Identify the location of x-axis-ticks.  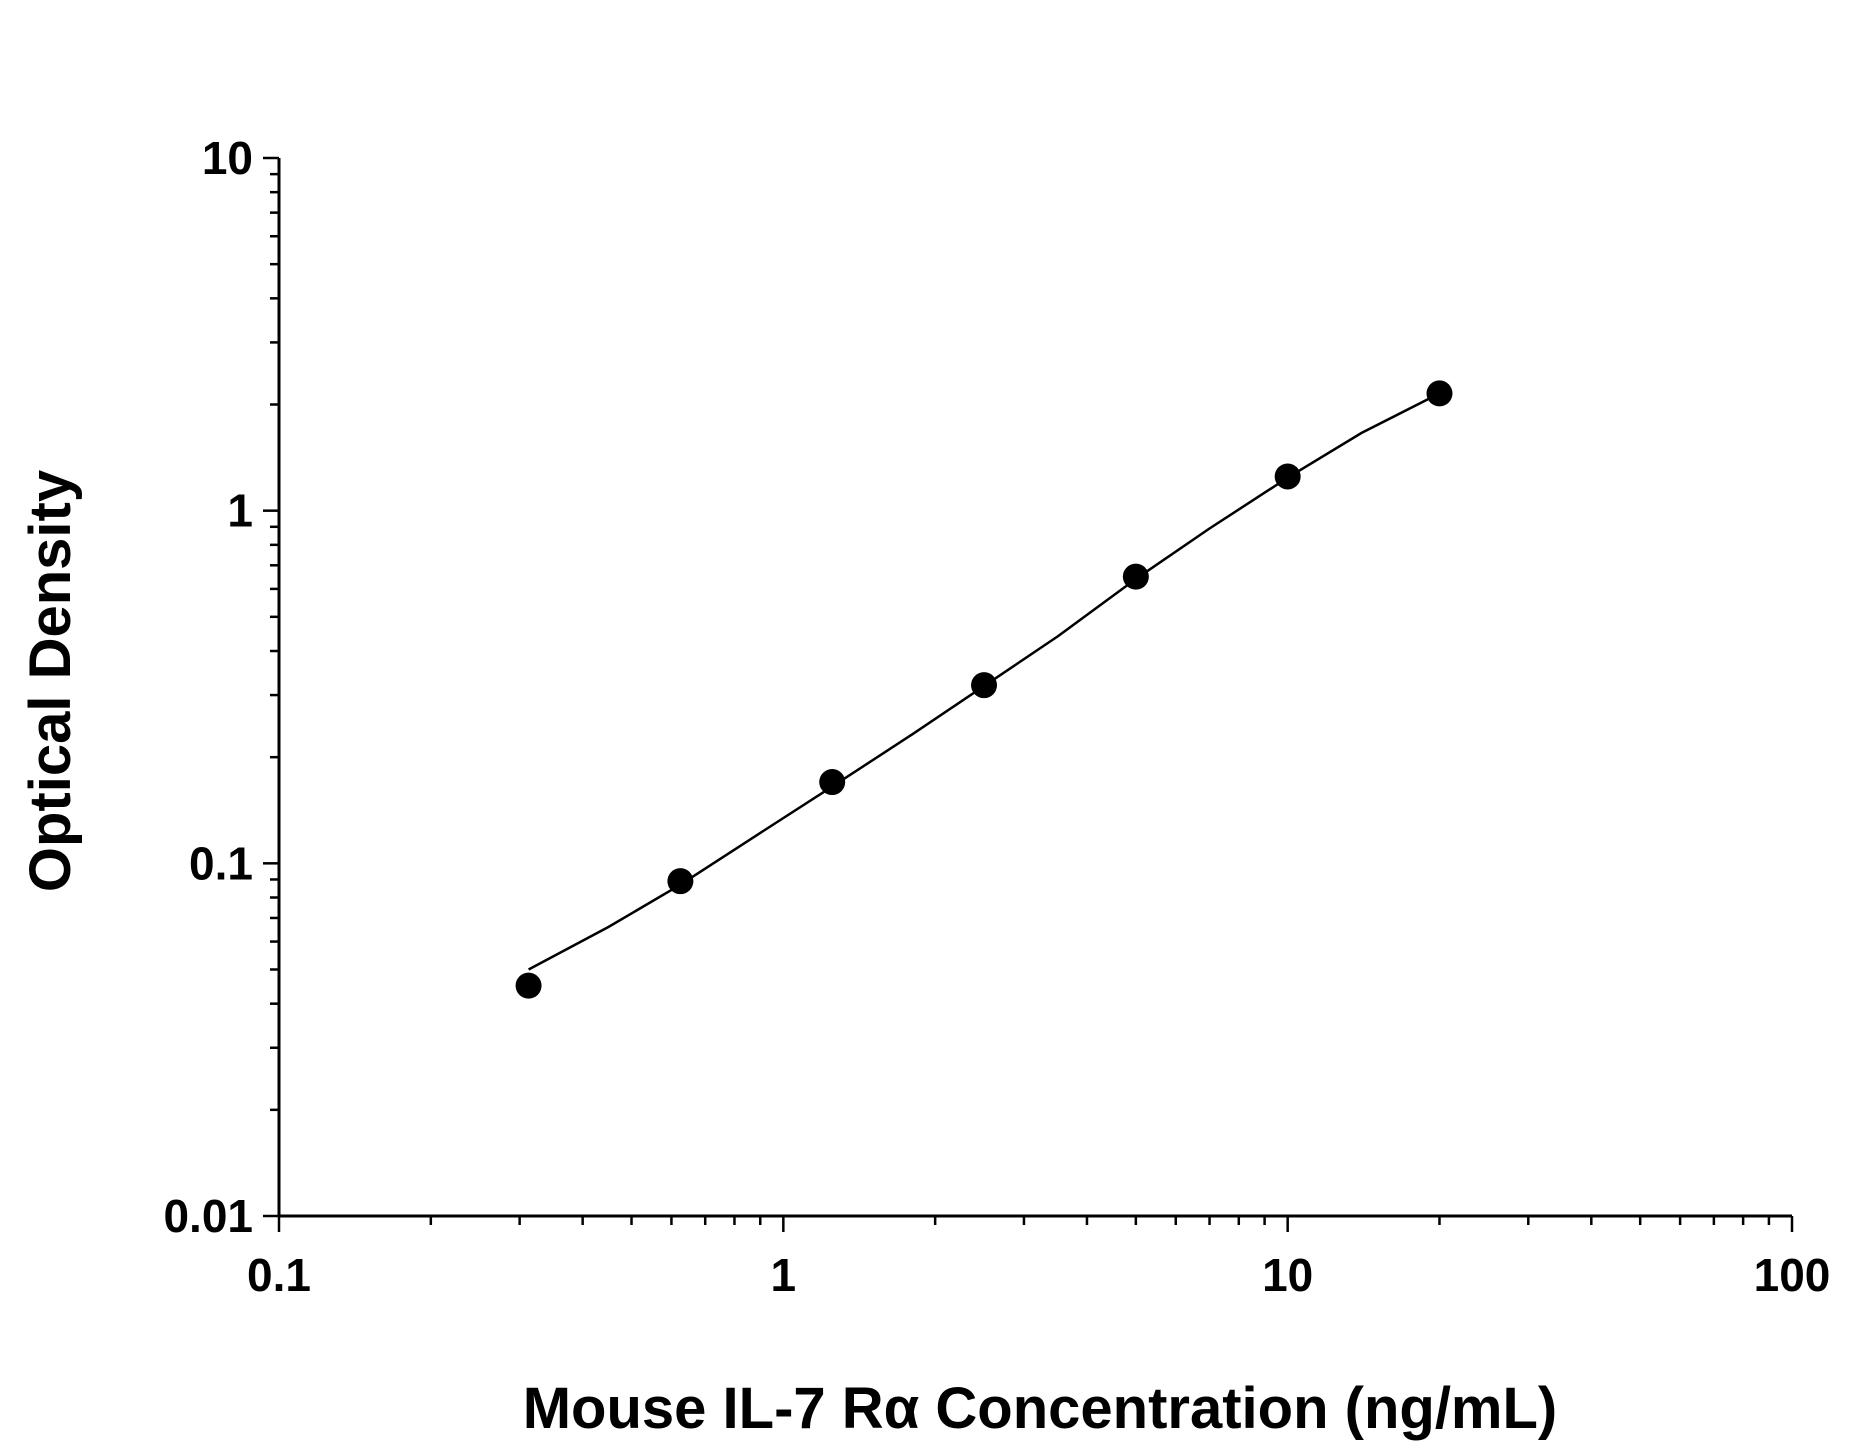
(1035, 1224).